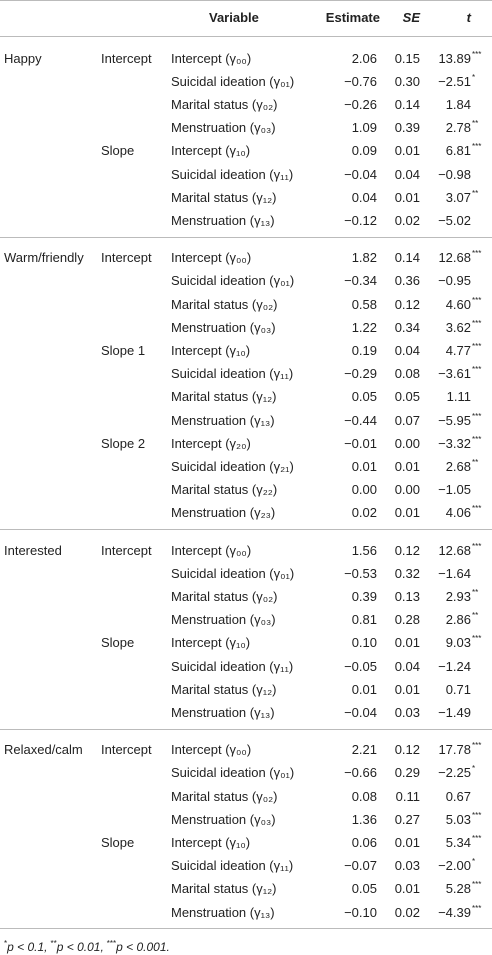 The width and height of the screenshot is (492, 955). I want to click on estimate: −0.53, so click(360, 573).